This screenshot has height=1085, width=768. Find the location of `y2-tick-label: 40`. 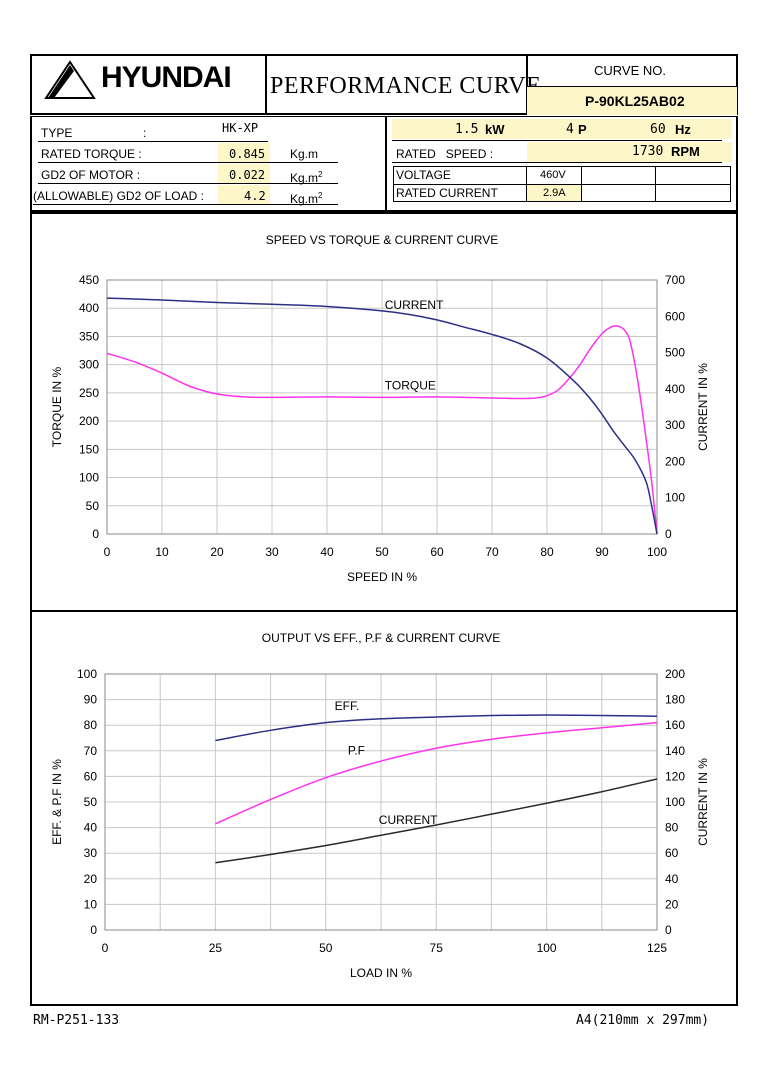

y2-tick-label: 40 is located at coordinates (672, 879).